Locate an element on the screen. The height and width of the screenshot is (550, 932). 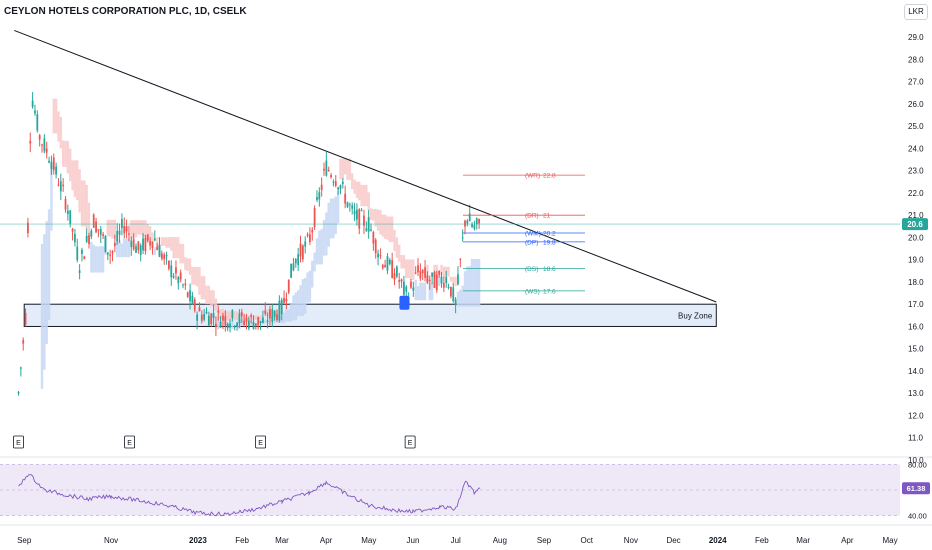
earnings-flag is located at coordinates (261, 442).